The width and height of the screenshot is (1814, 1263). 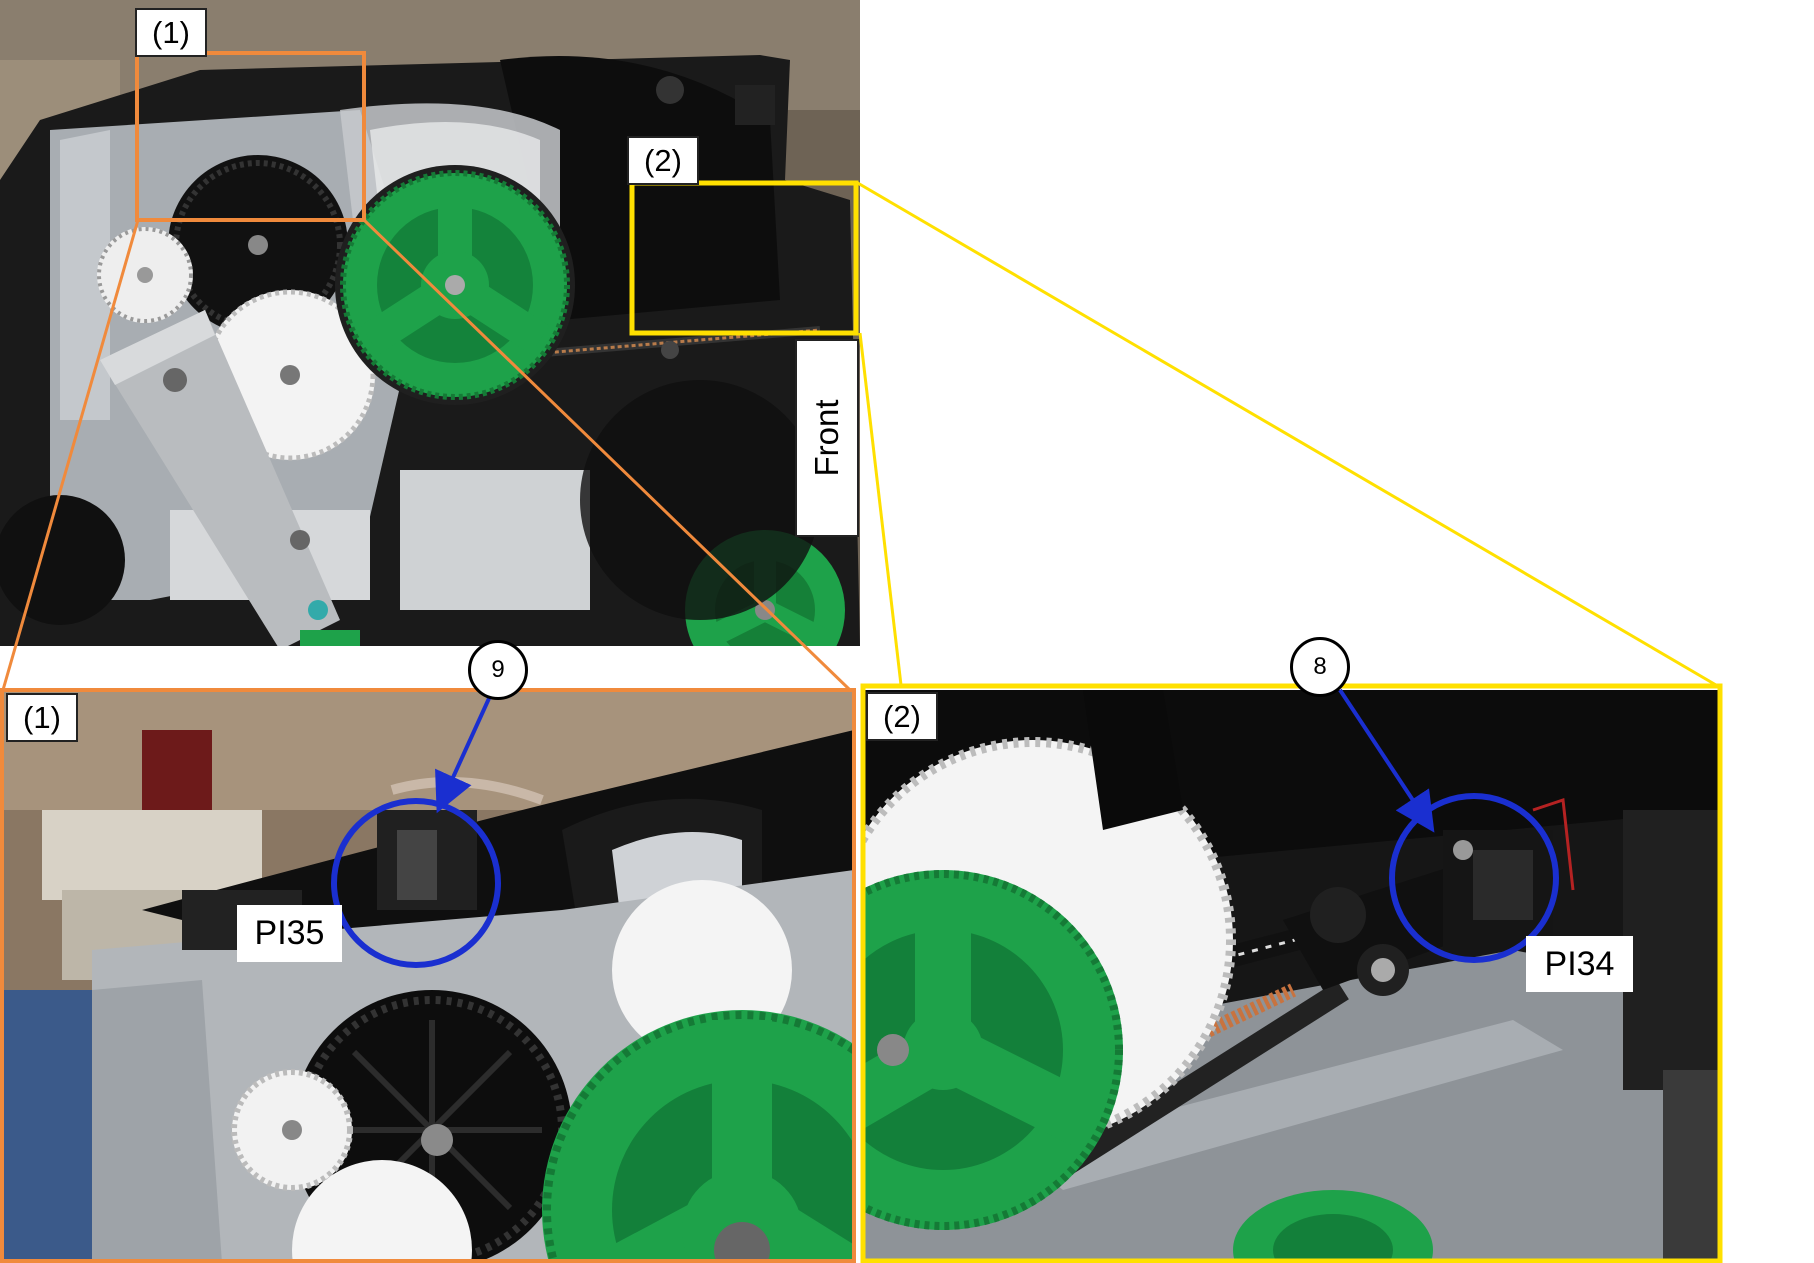 I want to click on zone-2-label-top: (2), so click(x=663, y=160).